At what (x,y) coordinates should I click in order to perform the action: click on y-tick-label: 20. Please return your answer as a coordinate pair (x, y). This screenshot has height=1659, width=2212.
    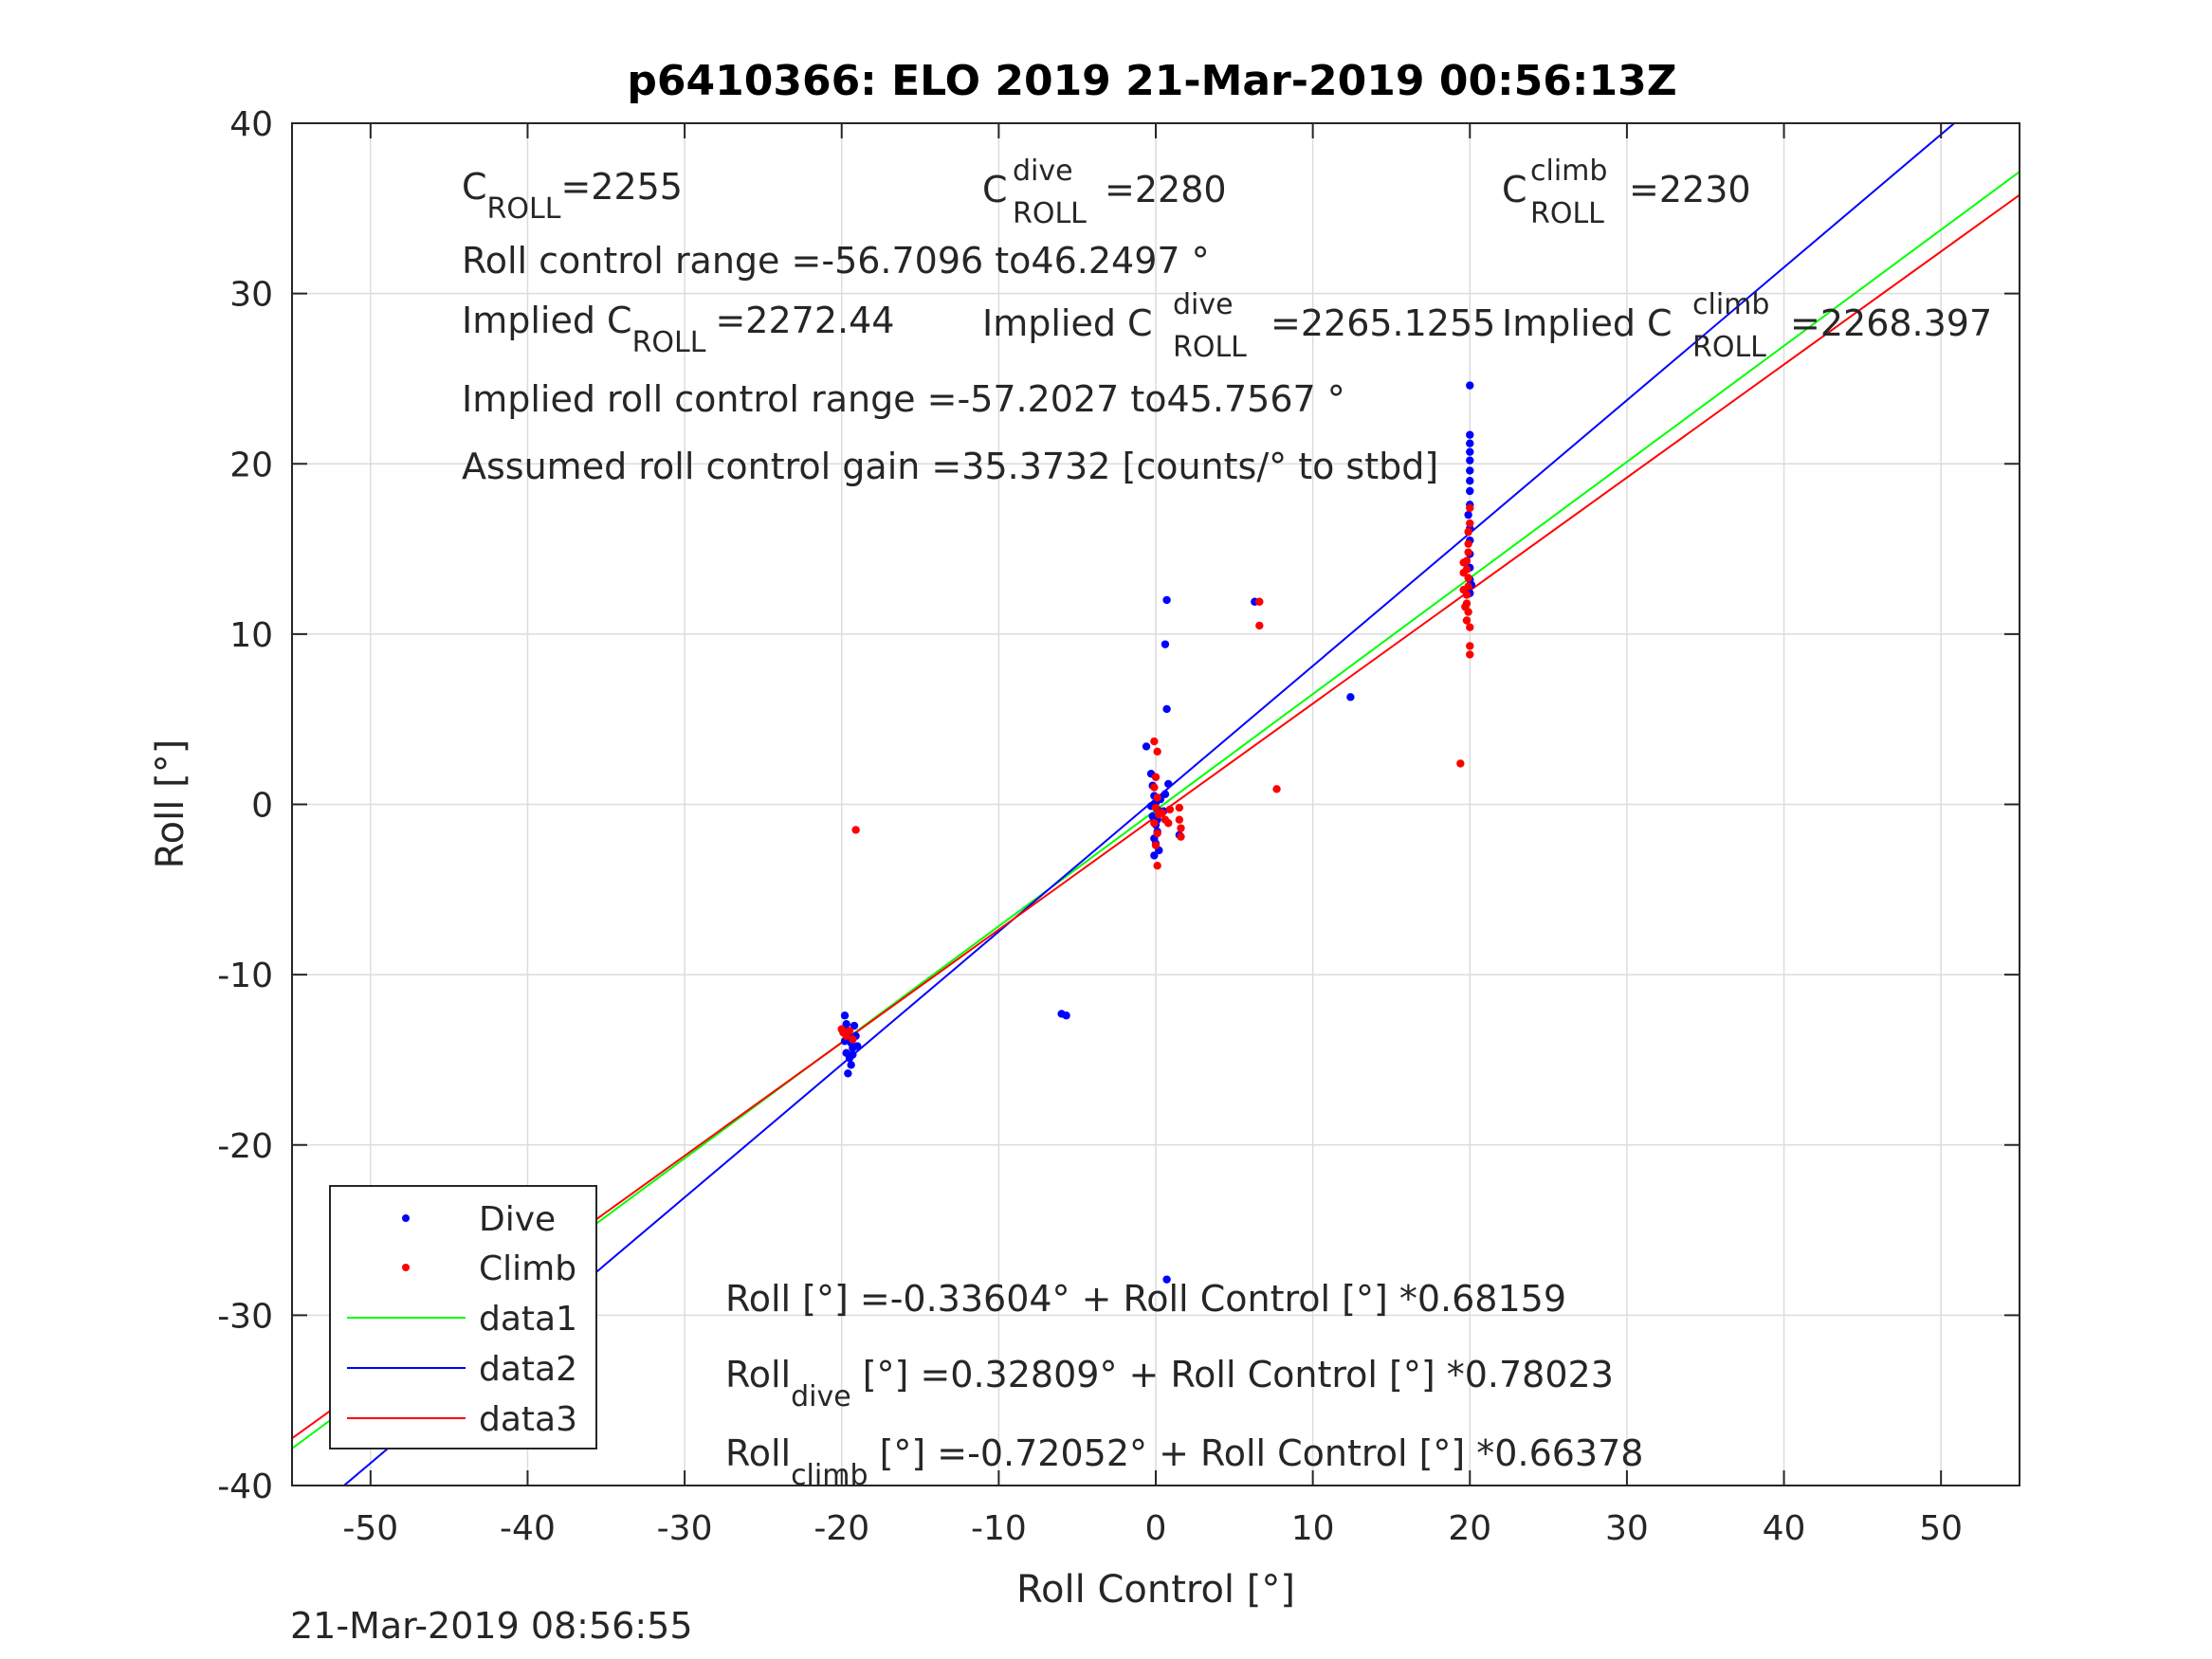
    Looking at the image, I should click on (251, 465).